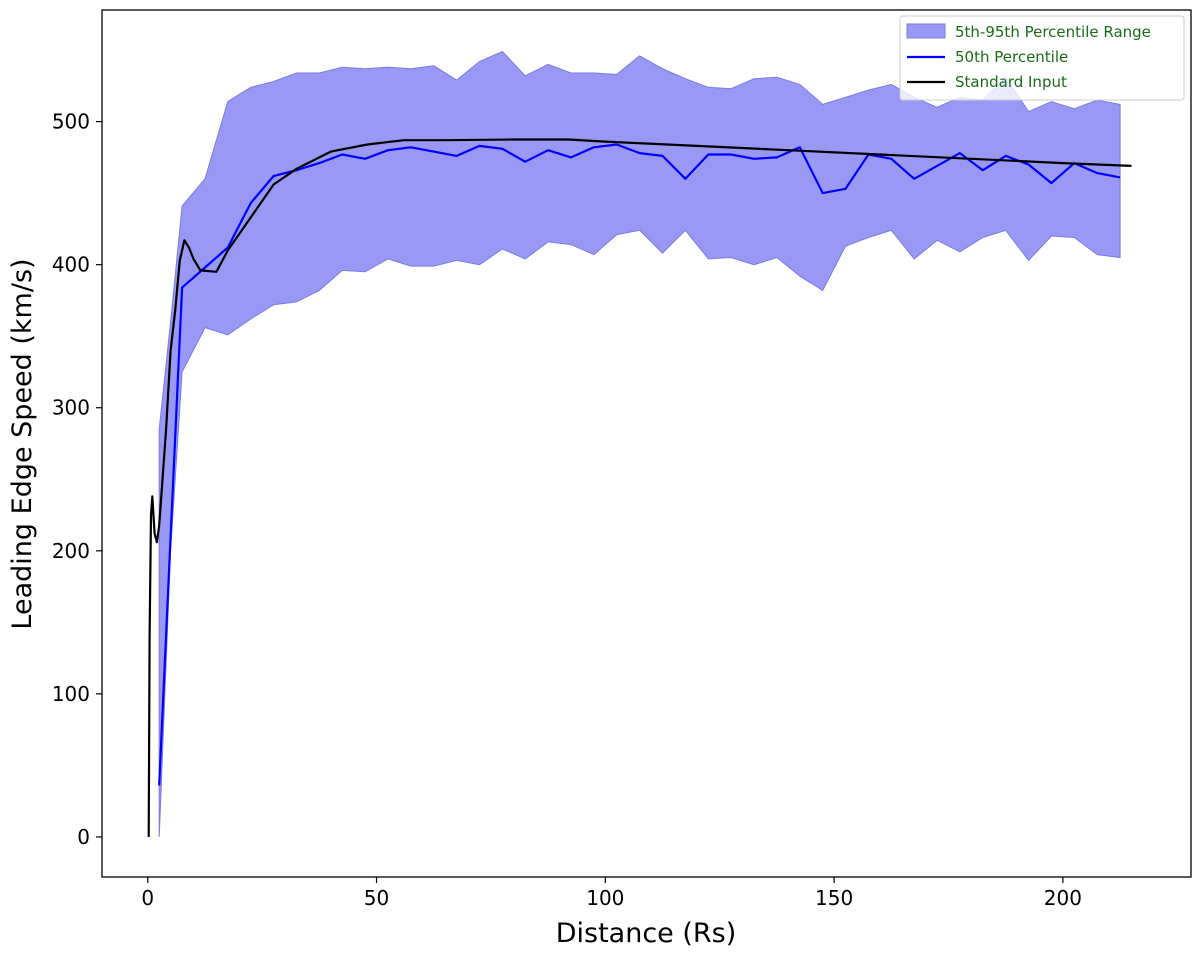 This screenshot has height=956, width=1200. What do you see at coordinates (83, 837) in the screenshot?
I see `y-tick-label: 0` at bounding box center [83, 837].